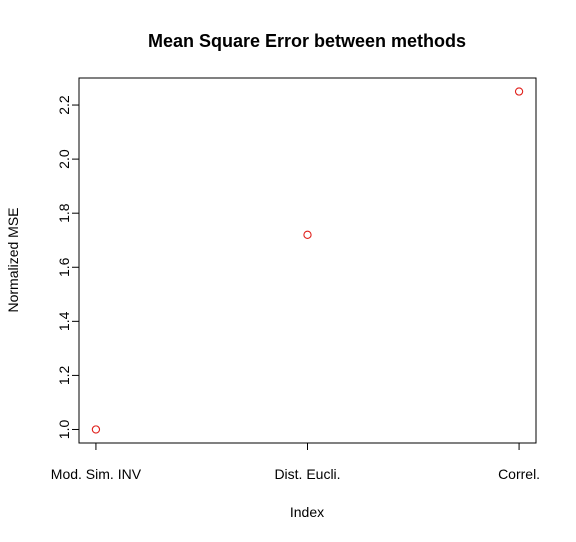 Image resolution: width=576 pixels, height=542 pixels. Describe the element at coordinates (64, 430) in the screenshot. I see `y-tick-label: 1.0` at that location.